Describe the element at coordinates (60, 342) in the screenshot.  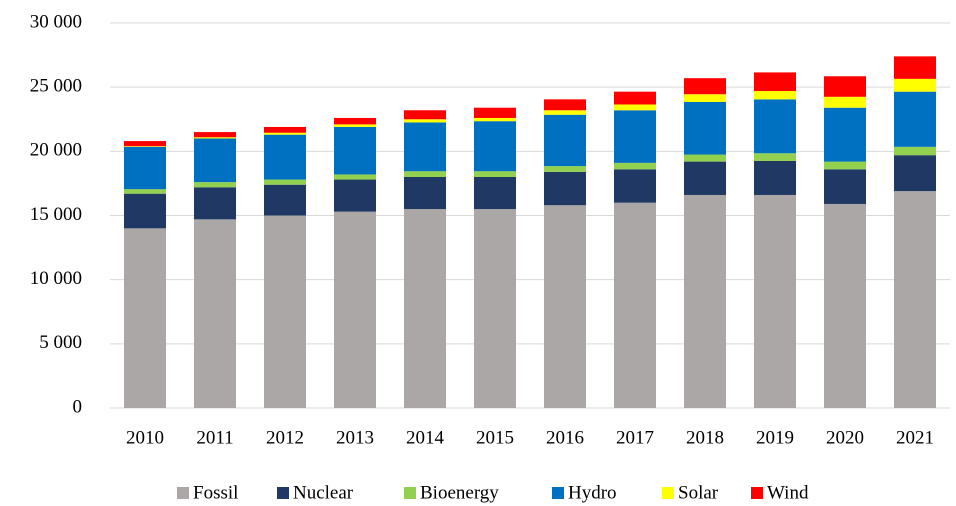
I see `y-tick-label: 5 000` at that location.